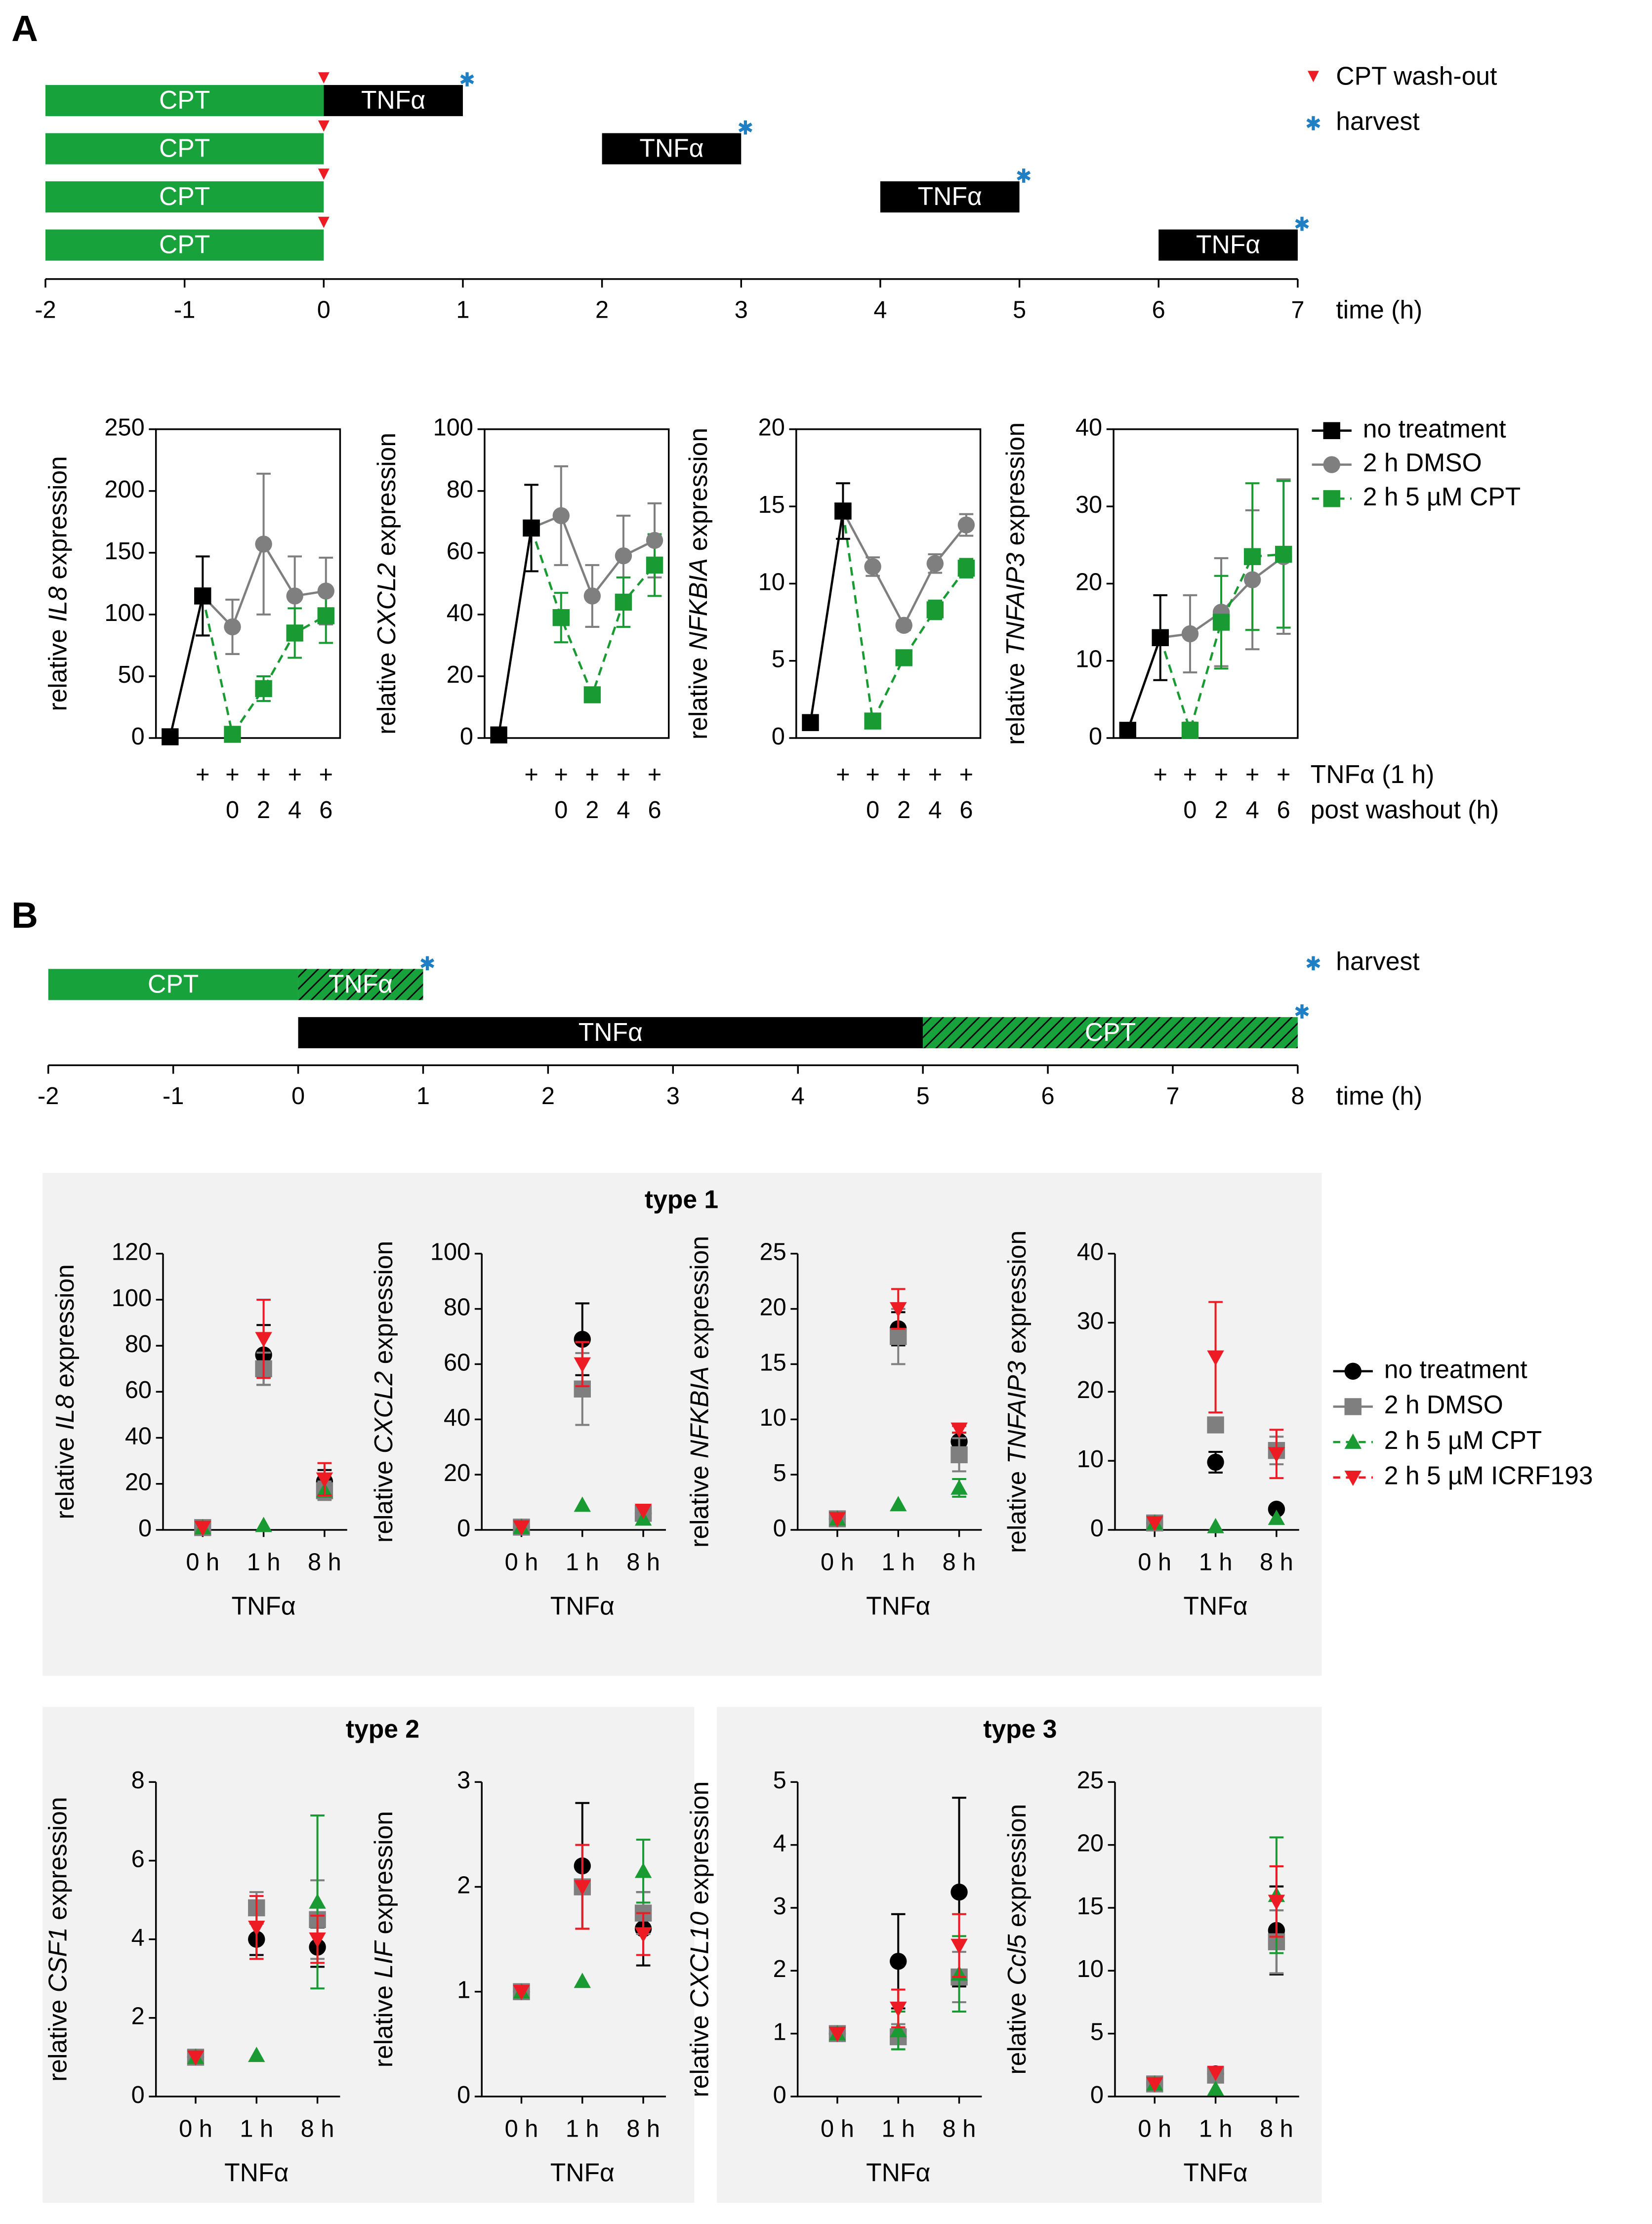 This screenshot has height=2224, width=1652. I want to click on x-tick-label: 1, so click(462, 310).